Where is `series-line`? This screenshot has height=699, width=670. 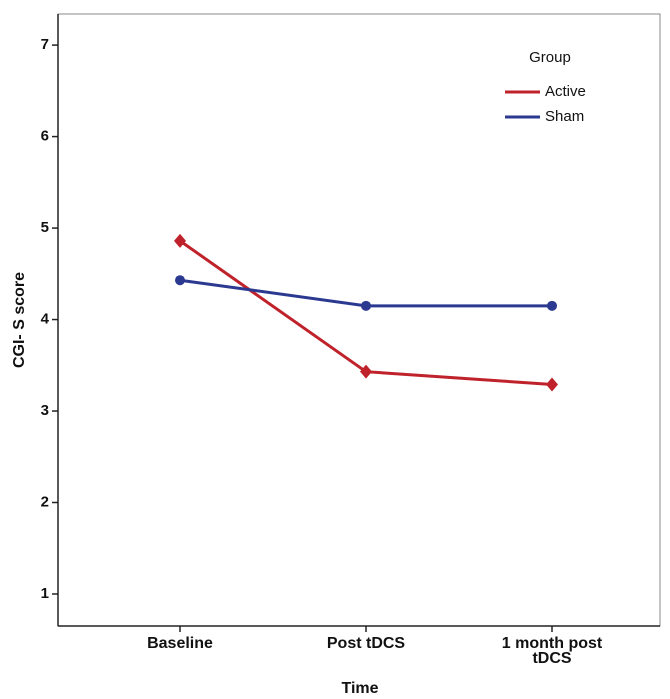
series-line is located at coordinates (366, 312).